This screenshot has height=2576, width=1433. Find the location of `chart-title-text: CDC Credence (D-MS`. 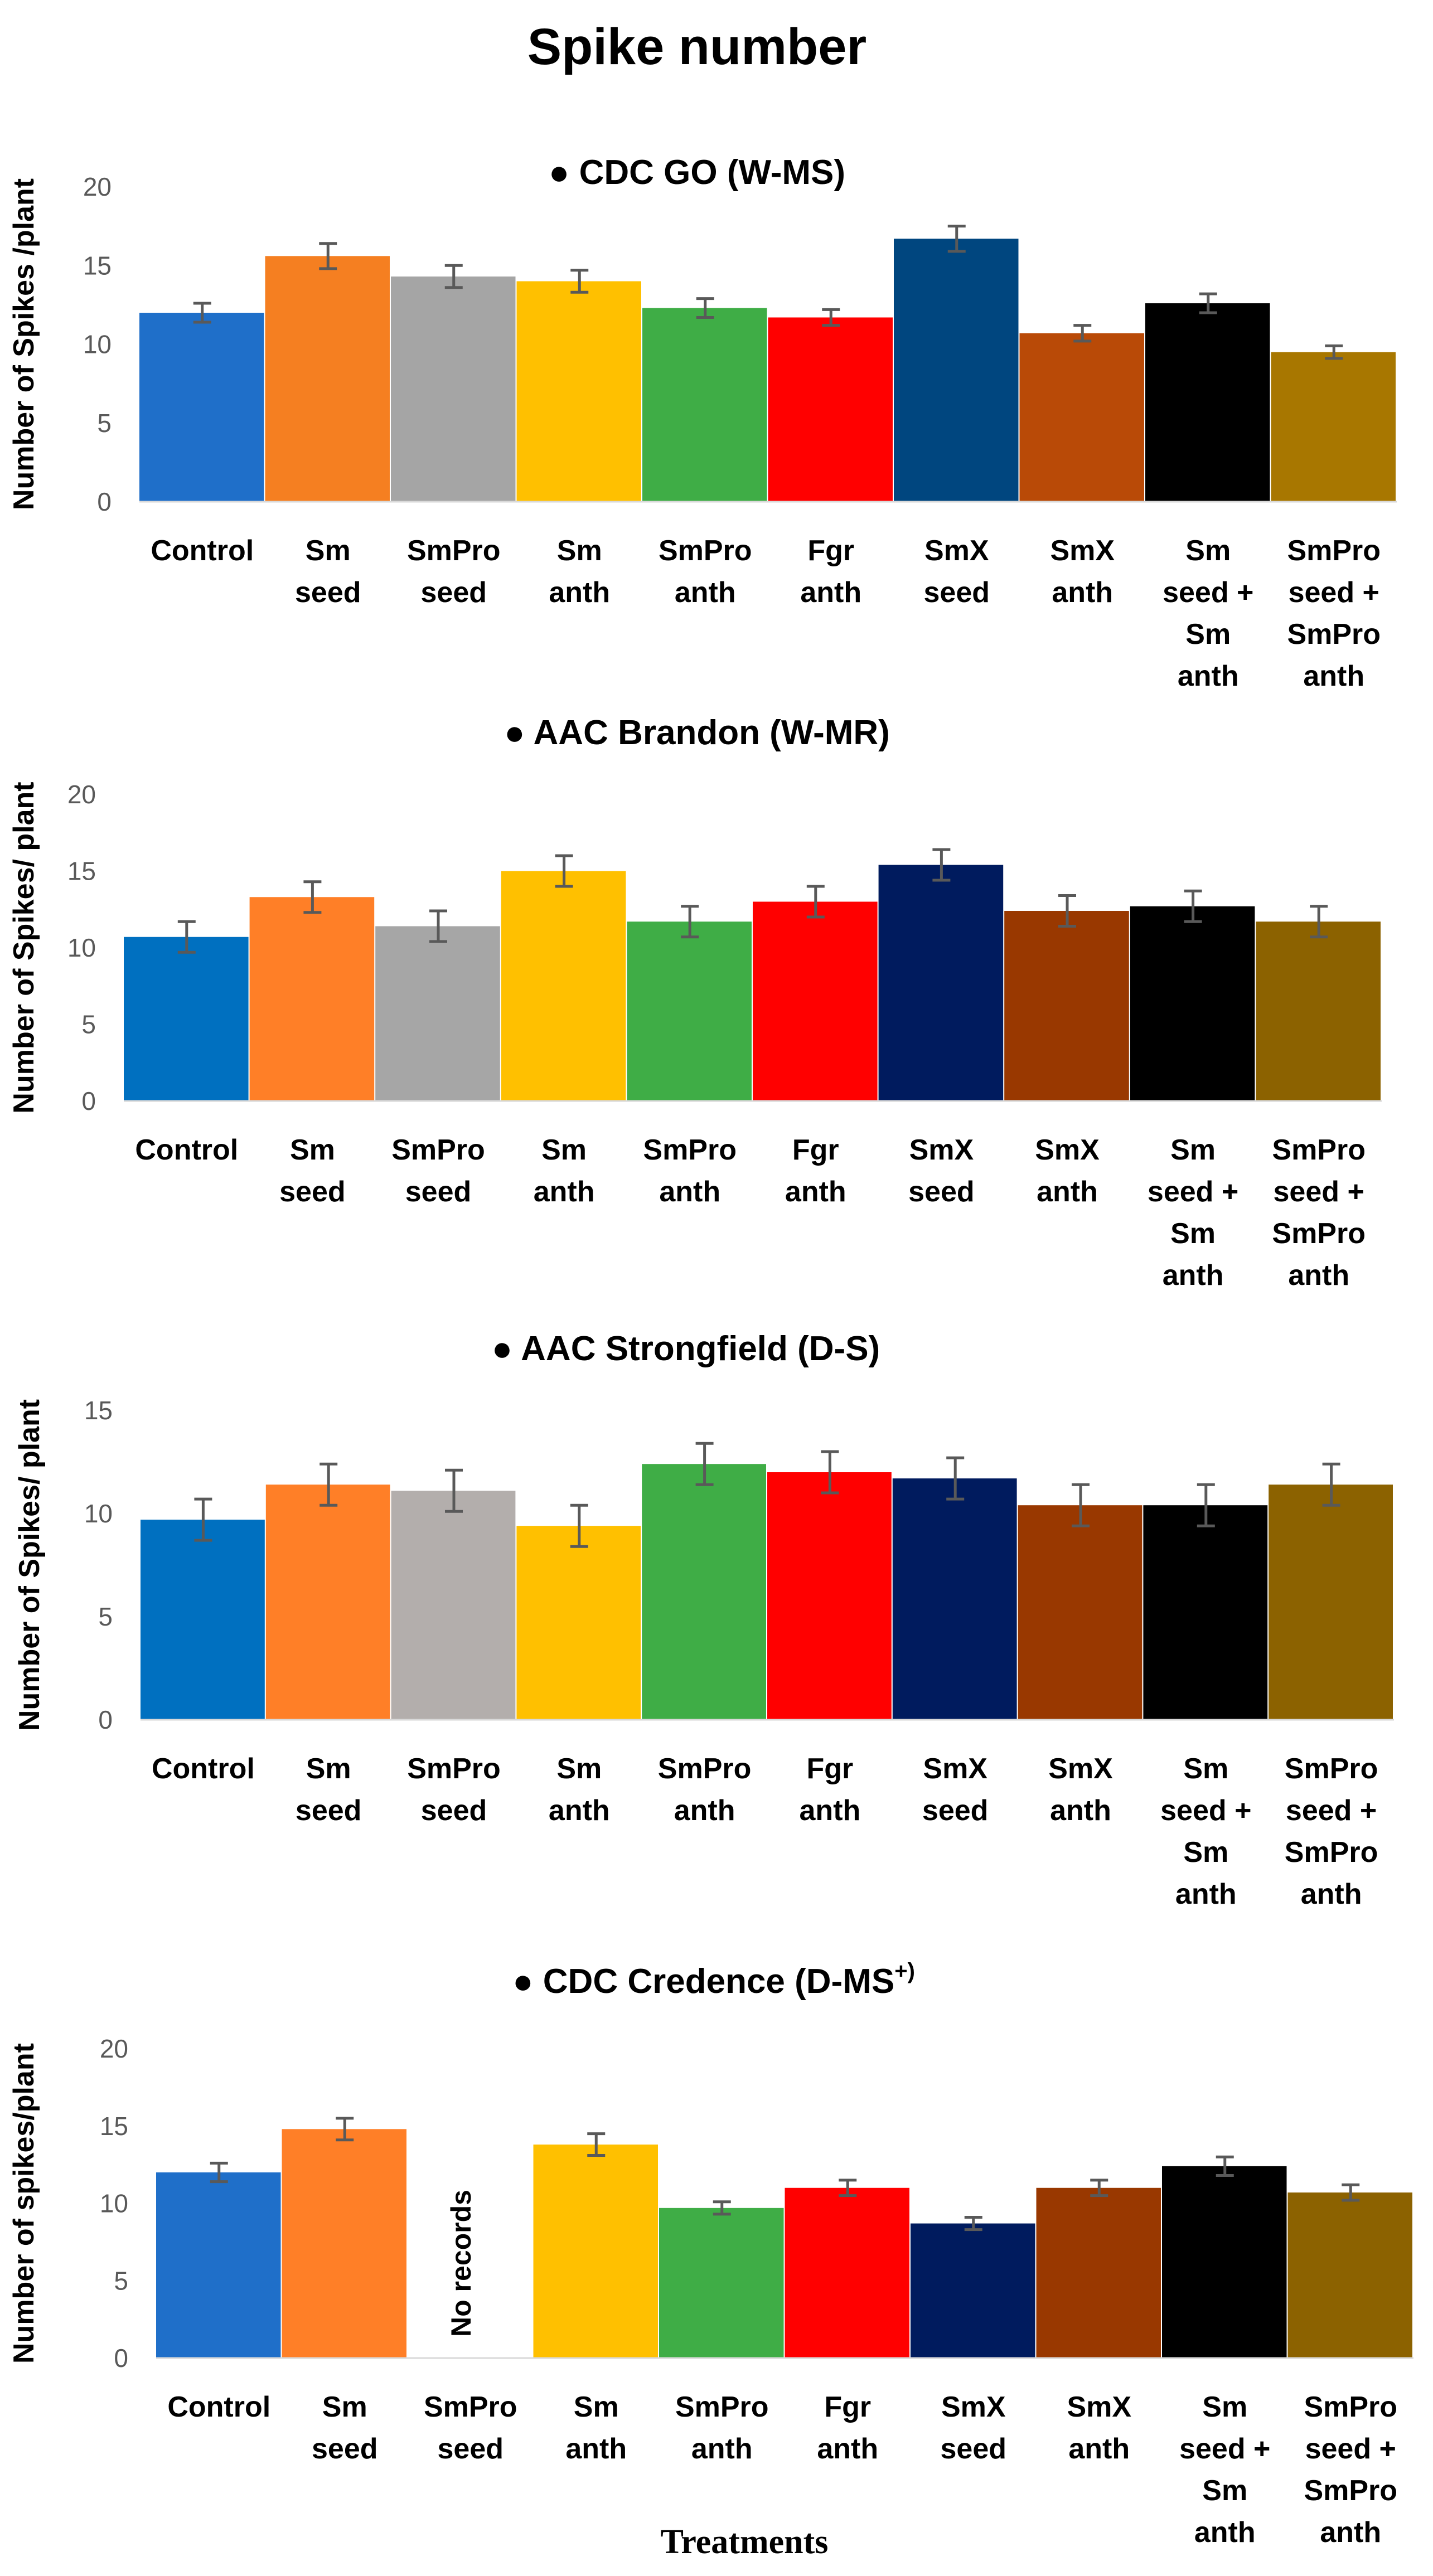

chart-title-text: CDC Credence (D-MS is located at coordinates (718, 1981).